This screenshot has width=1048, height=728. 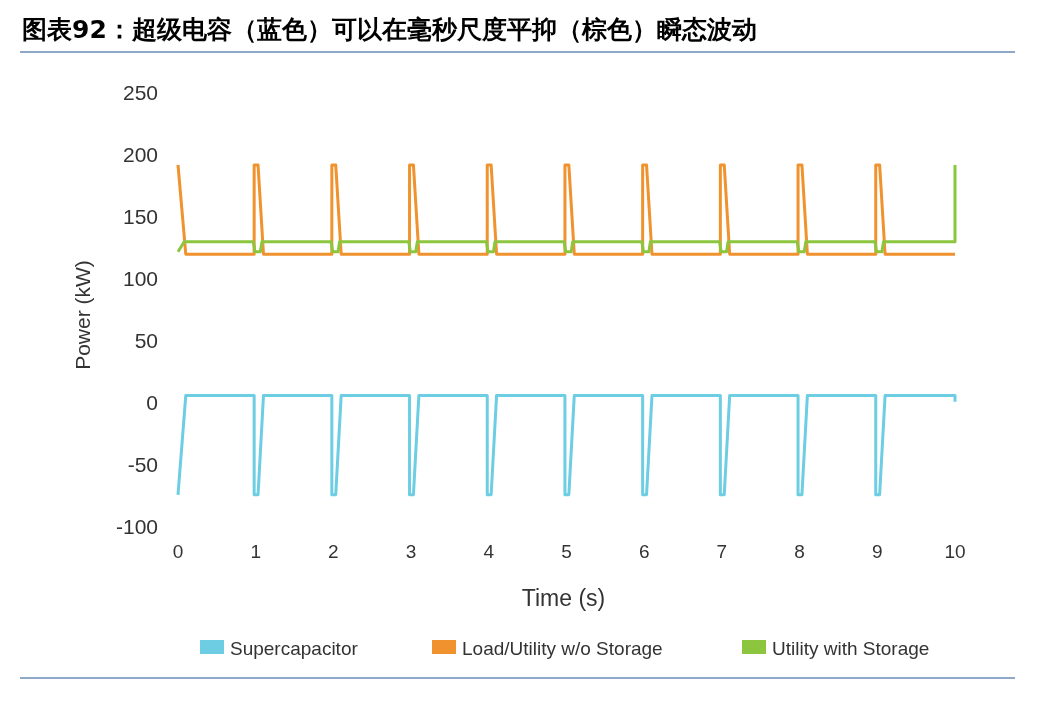 What do you see at coordinates (140, 155) in the screenshot?
I see `y-tick-label: 200` at bounding box center [140, 155].